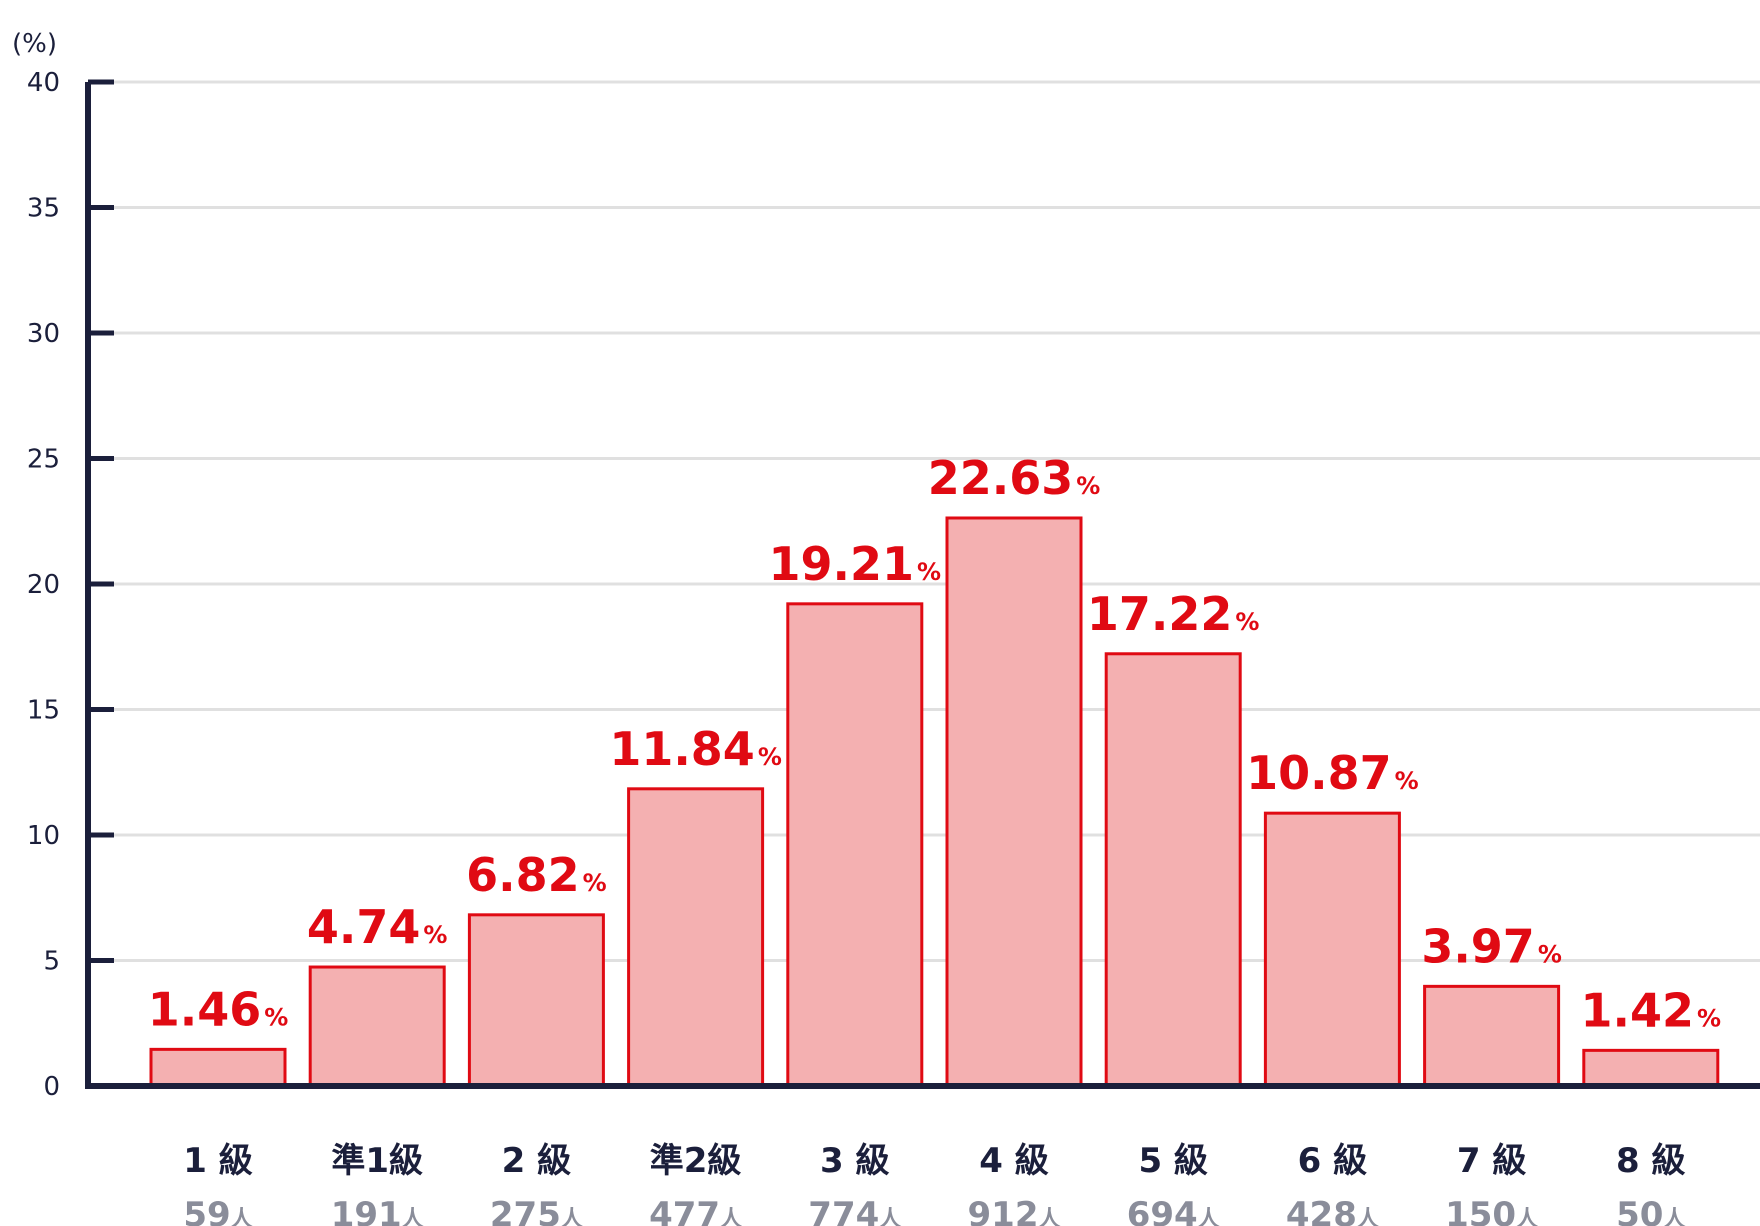  Describe the element at coordinates (43, 83) in the screenshot. I see `y-tick-label: 40` at that location.